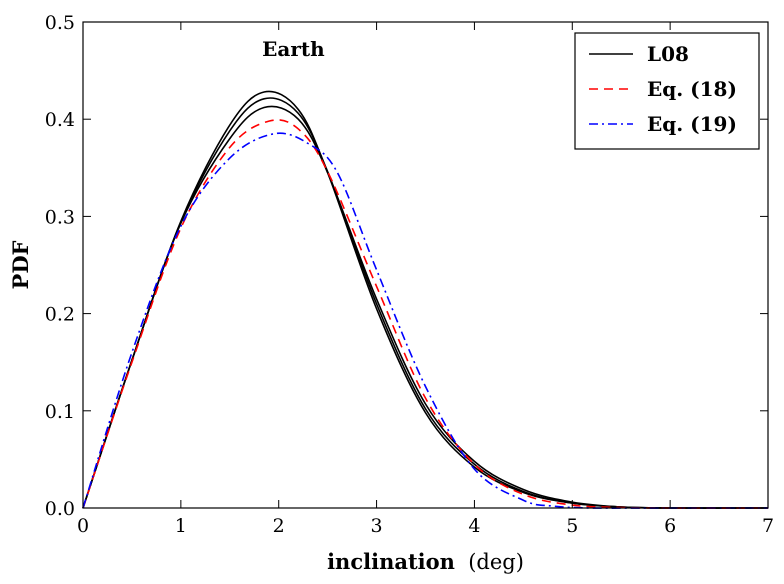  I want to click on x-tick-label: 5, so click(572, 526).